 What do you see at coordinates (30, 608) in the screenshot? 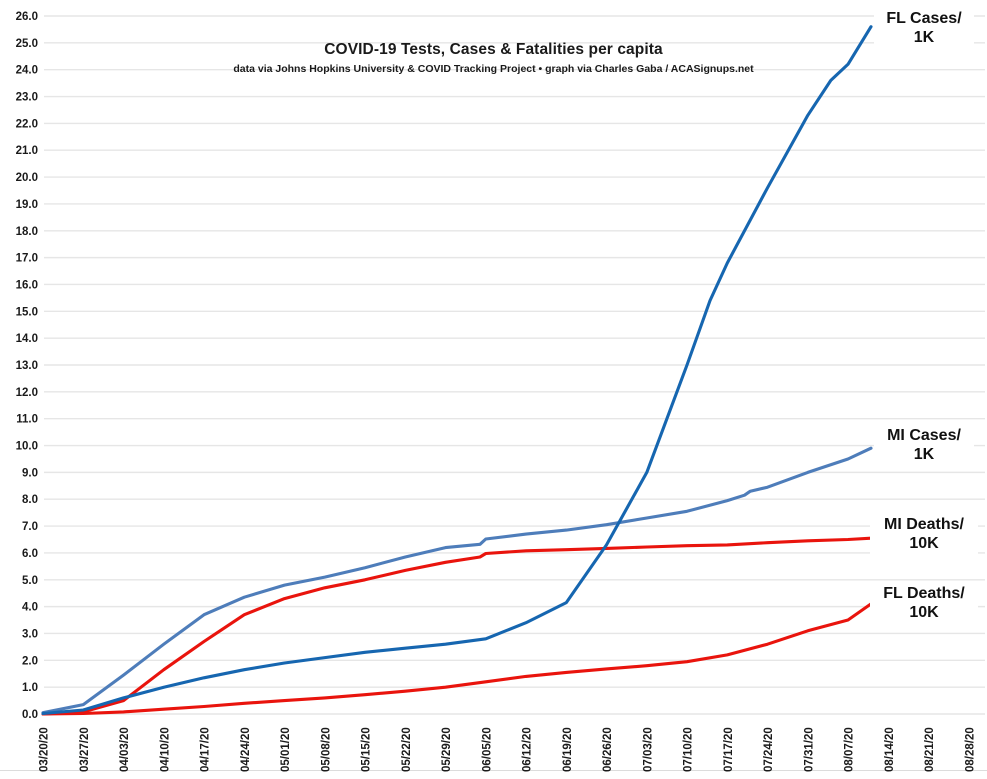
I see `y-tick-label: 4.0` at bounding box center [30, 608].